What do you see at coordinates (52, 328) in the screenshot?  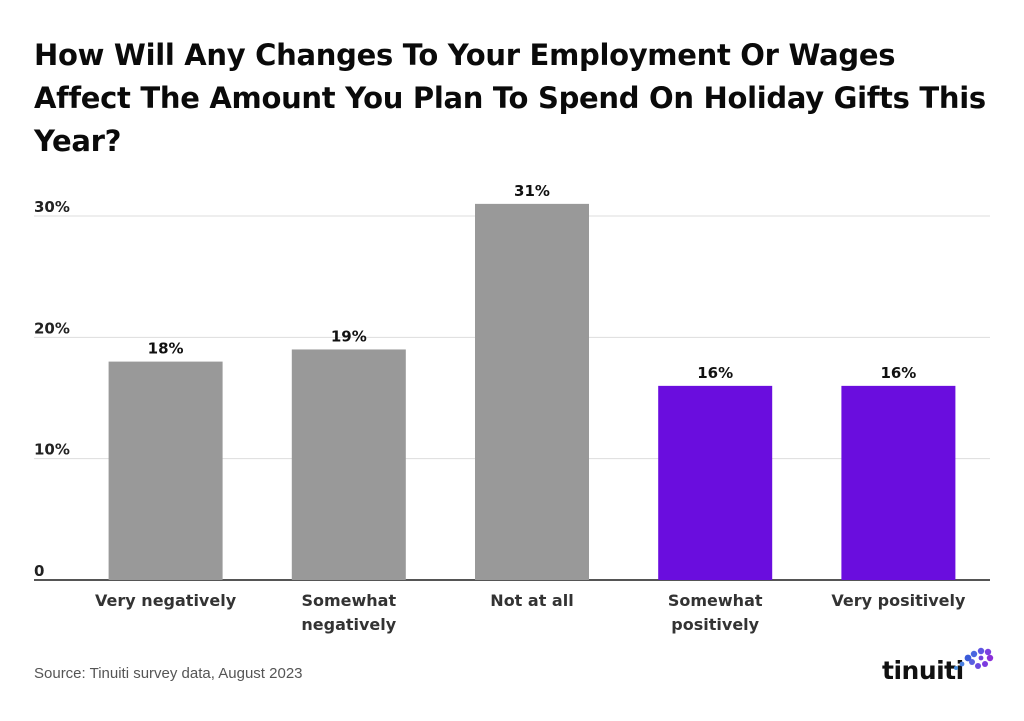 I see `y-tick-label: 20%` at bounding box center [52, 328].